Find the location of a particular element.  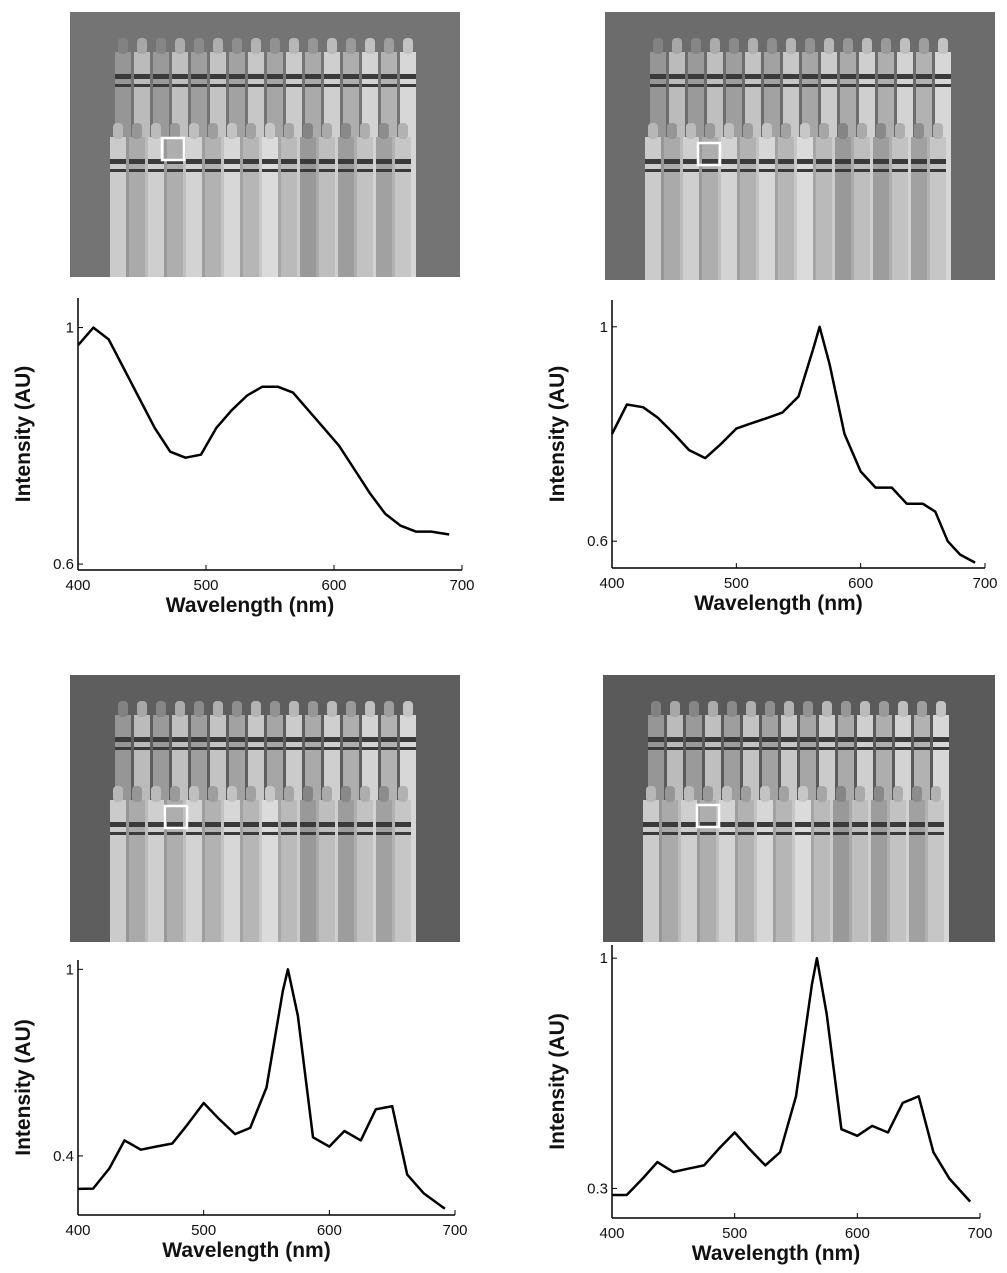

y-tick-label: 0.6 is located at coordinates (597, 541).